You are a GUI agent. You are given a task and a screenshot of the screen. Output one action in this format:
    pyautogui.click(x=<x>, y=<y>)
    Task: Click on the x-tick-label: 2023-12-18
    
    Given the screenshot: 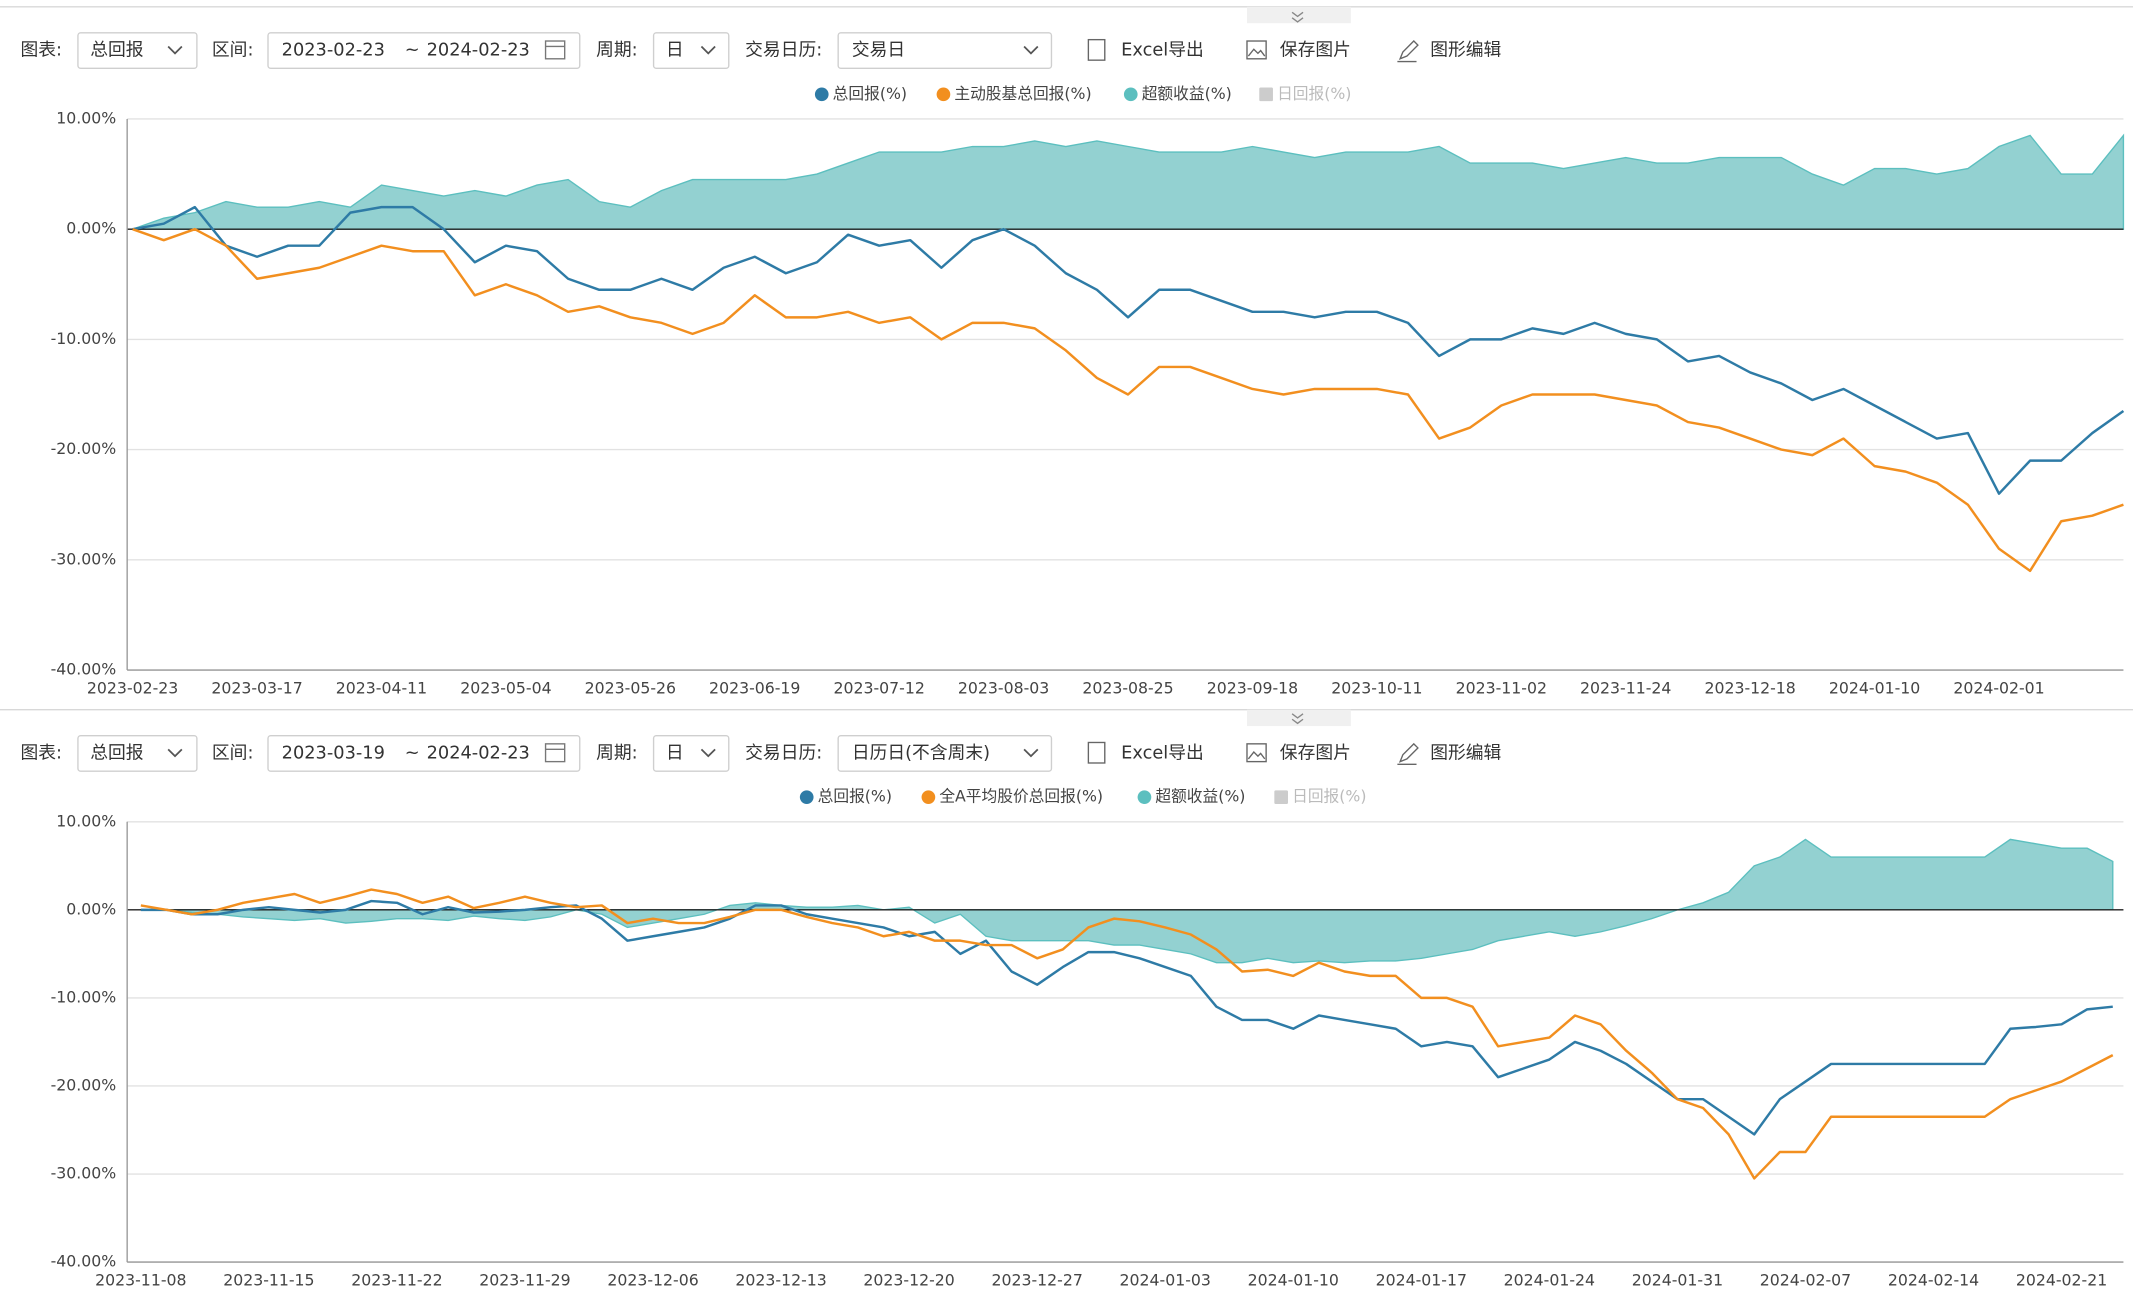 What is the action you would take?
    pyautogui.click(x=1749, y=688)
    